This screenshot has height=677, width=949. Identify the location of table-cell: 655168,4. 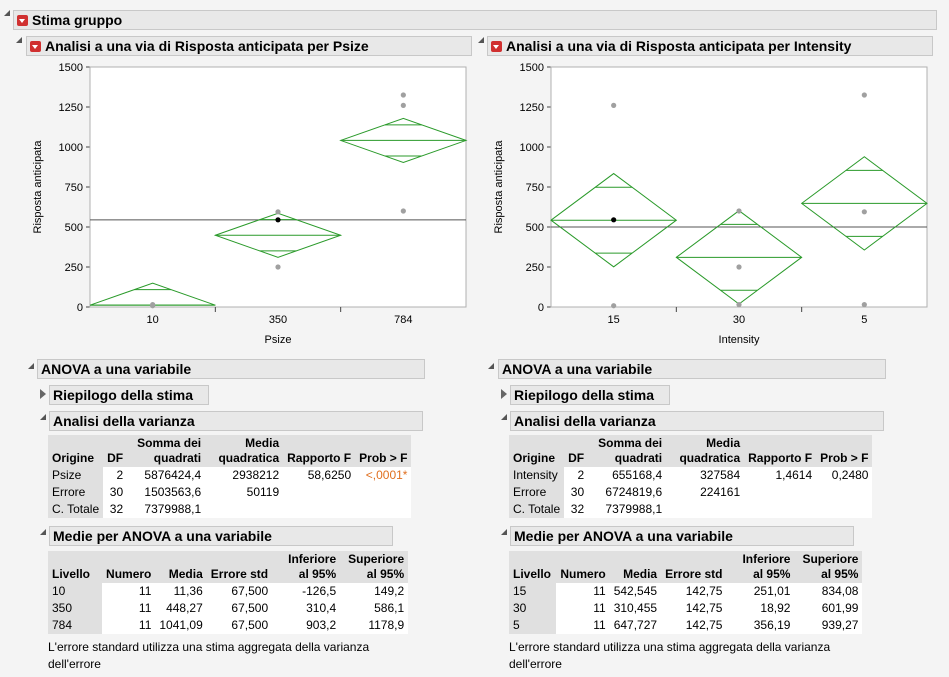
(627, 475).